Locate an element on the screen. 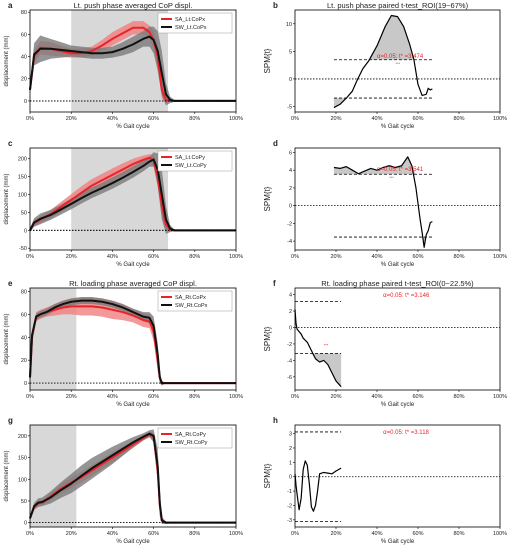 The height and width of the screenshot is (555, 513). y-tick-label: -2 is located at coordinates (289, 345).